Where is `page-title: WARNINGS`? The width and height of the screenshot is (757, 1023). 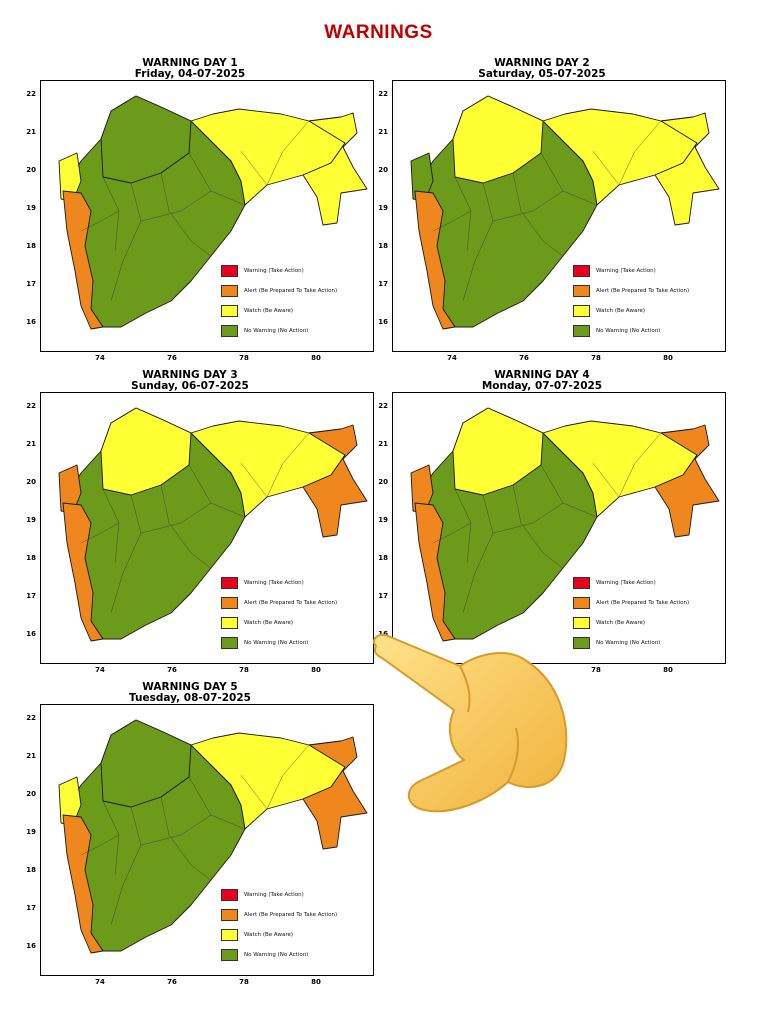 page-title: WARNINGS is located at coordinates (378, 32).